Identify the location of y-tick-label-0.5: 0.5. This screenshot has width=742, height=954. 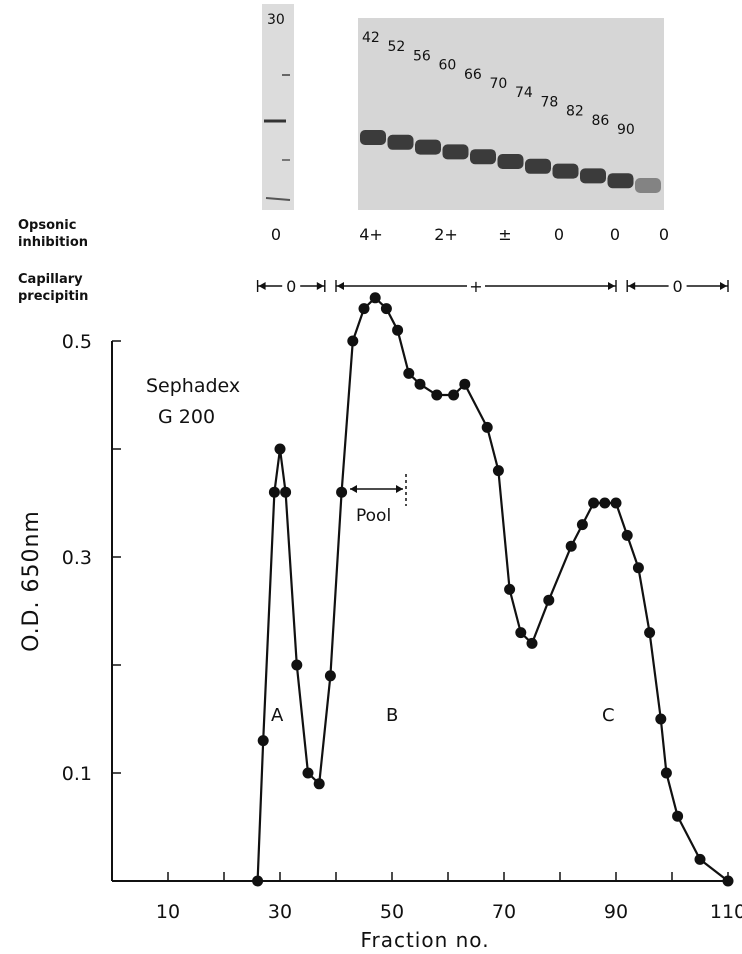
(77, 342).